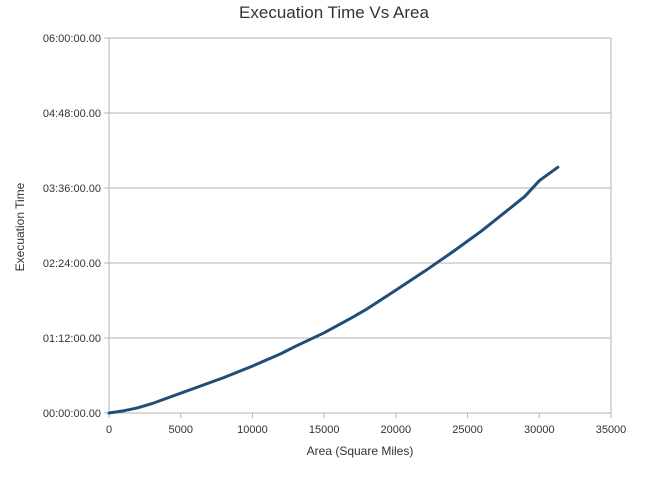 The width and height of the screenshot is (668, 486). What do you see at coordinates (611, 430) in the screenshot?
I see `x-tick-label: 35000` at bounding box center [611, 430].